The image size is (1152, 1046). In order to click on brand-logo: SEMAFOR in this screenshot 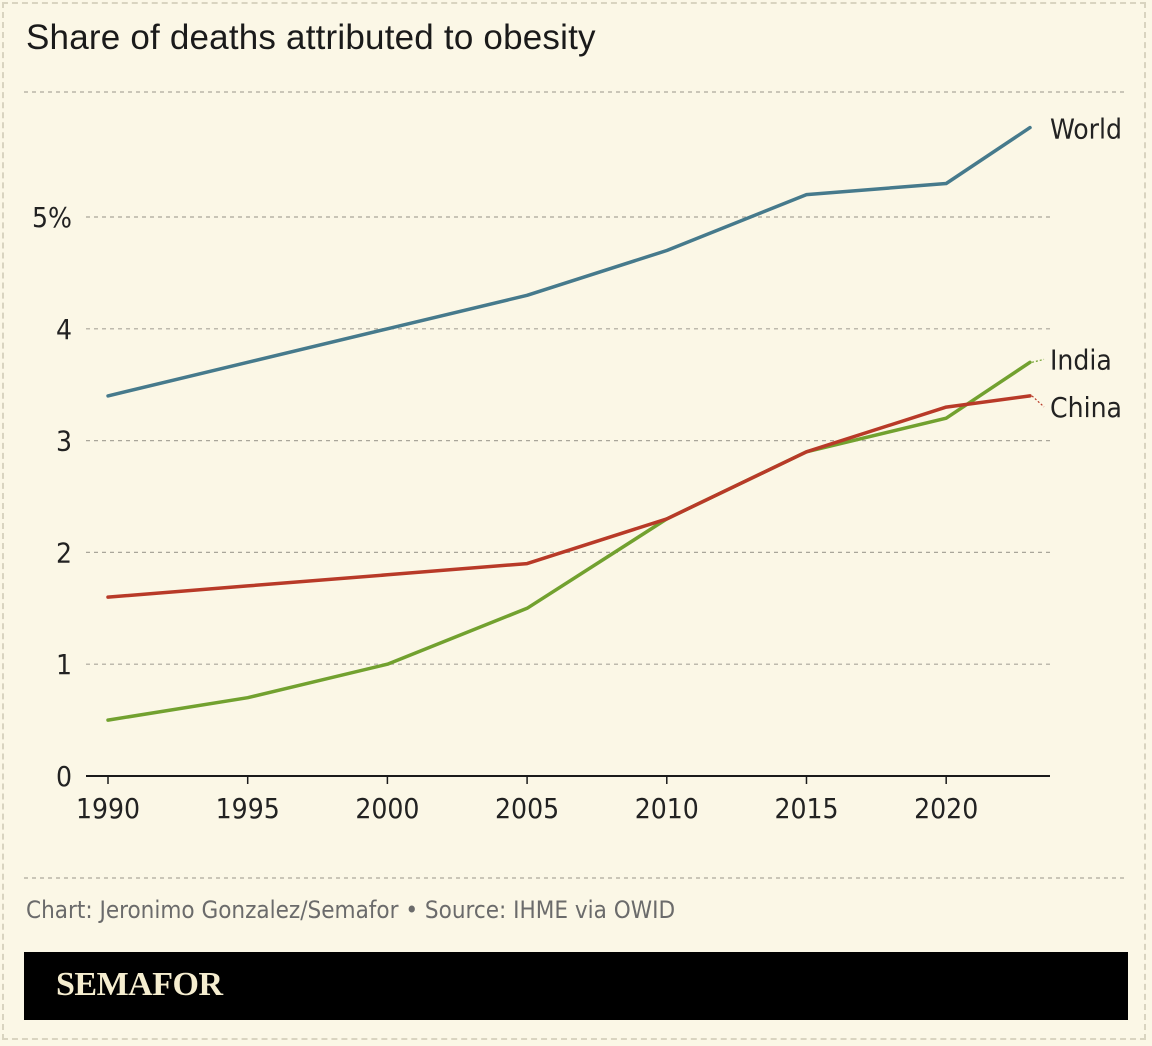, I will do `click(139, 984)`.